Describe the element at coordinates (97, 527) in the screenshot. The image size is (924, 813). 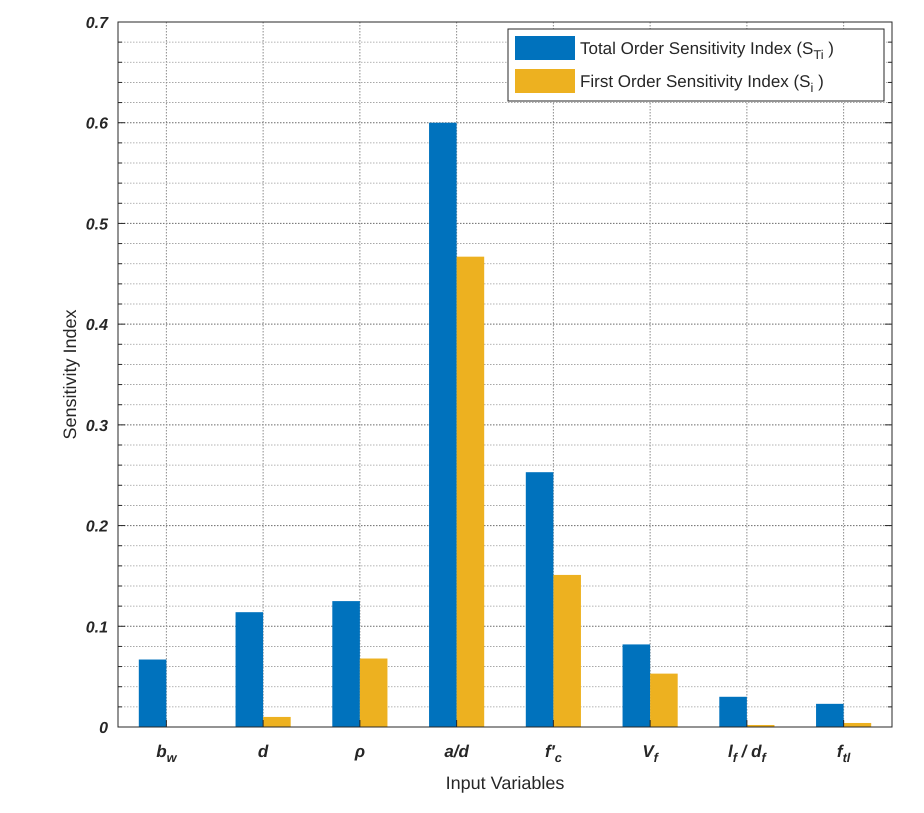
I see `y-tick-label: 0.2` at that location.